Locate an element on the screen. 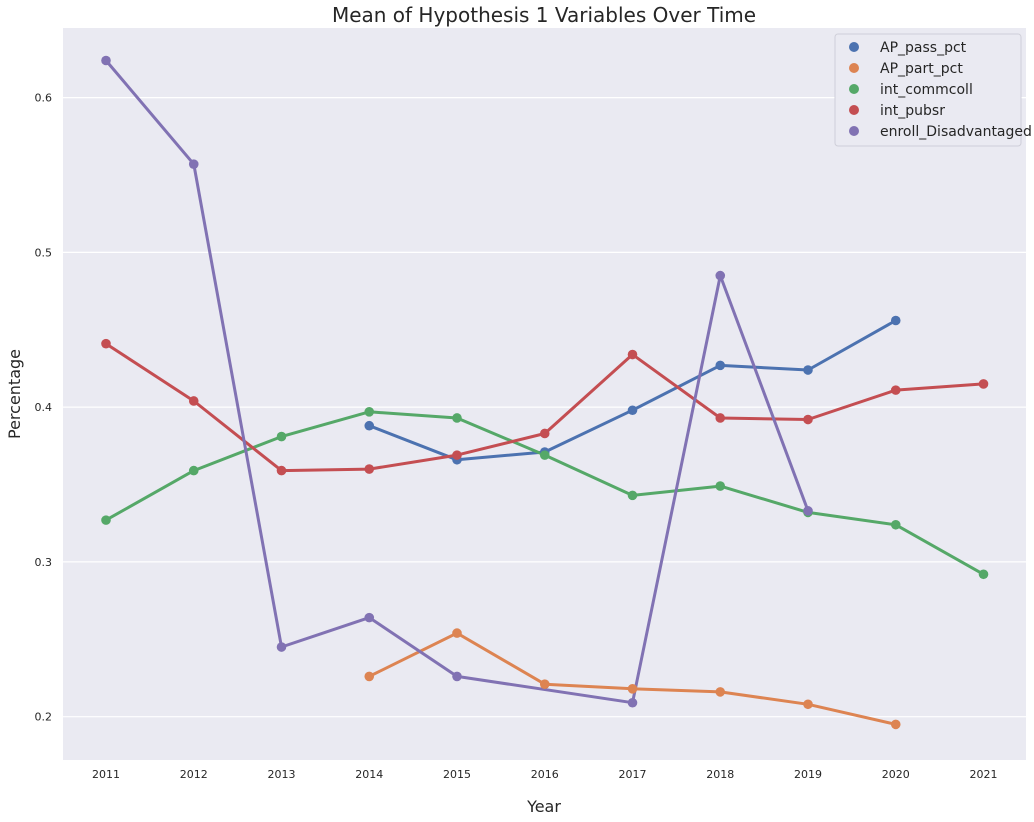 Image resolution: width=1034 pixels, height=822 pixels. legend-label-AP_pass_pct: AP_pass_pct is located at coordinates (923, 48).